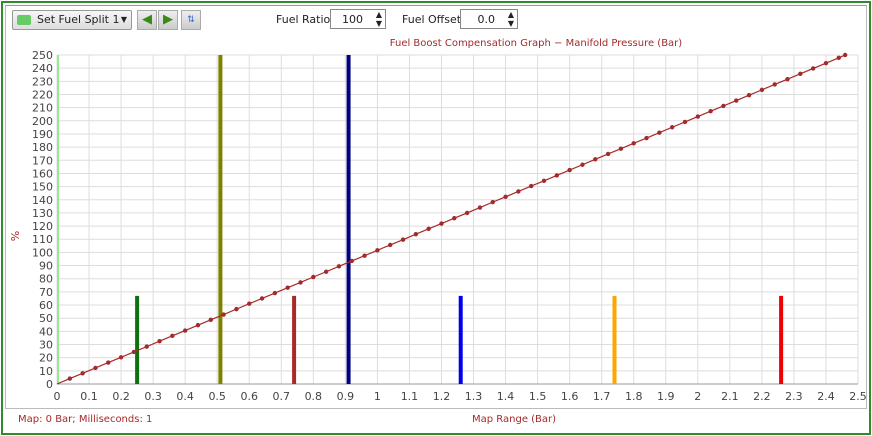  I want to click on fuel-ratio-input: 100 ▲ ▼, so click(358, 19).